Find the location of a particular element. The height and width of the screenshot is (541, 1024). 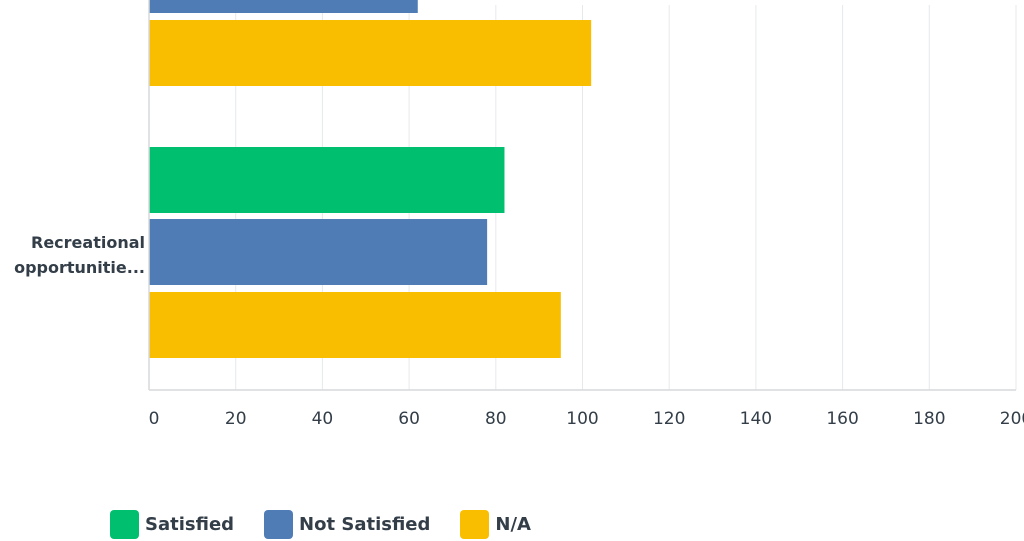

legend-swatch-satisfied is located at coordinates (124, 524).